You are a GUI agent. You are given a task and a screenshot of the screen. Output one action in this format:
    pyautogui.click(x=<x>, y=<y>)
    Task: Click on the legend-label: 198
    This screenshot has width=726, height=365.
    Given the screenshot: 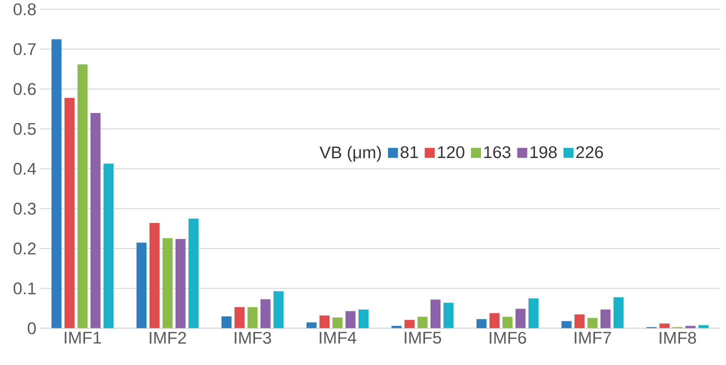 What is the action you would take?
    pyautogui.click(x=543, y=152)
    